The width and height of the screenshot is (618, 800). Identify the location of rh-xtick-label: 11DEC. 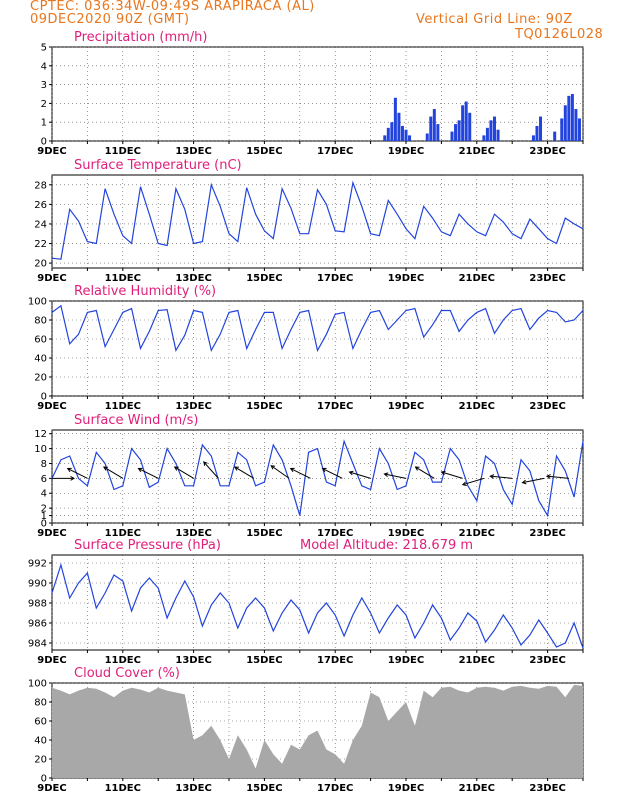
(123, 406).